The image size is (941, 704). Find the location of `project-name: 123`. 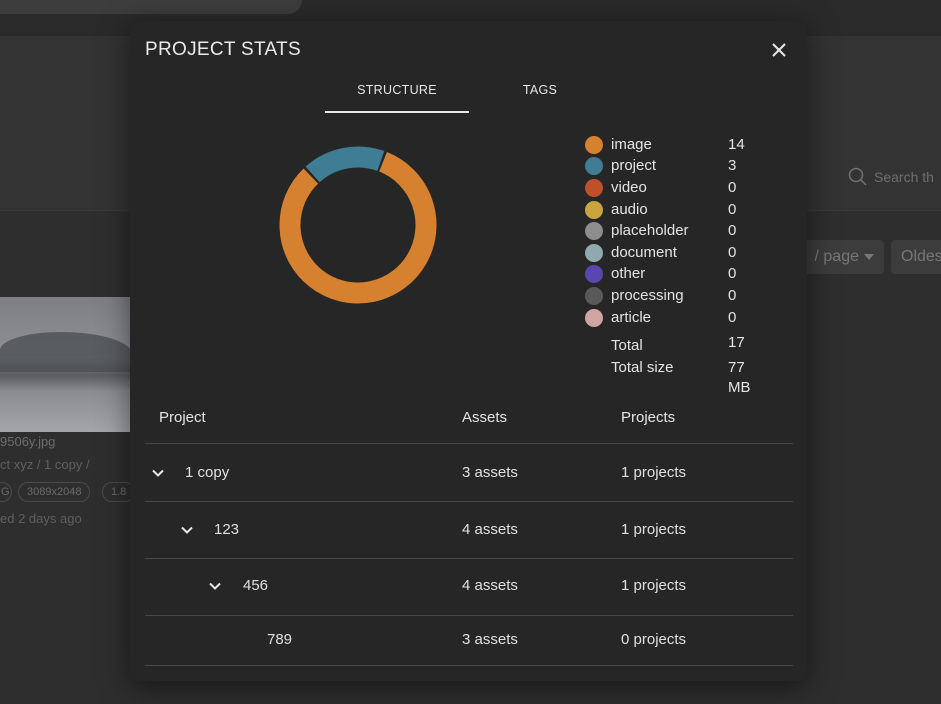

project-name: 123 is located at coordinates (227, 529).